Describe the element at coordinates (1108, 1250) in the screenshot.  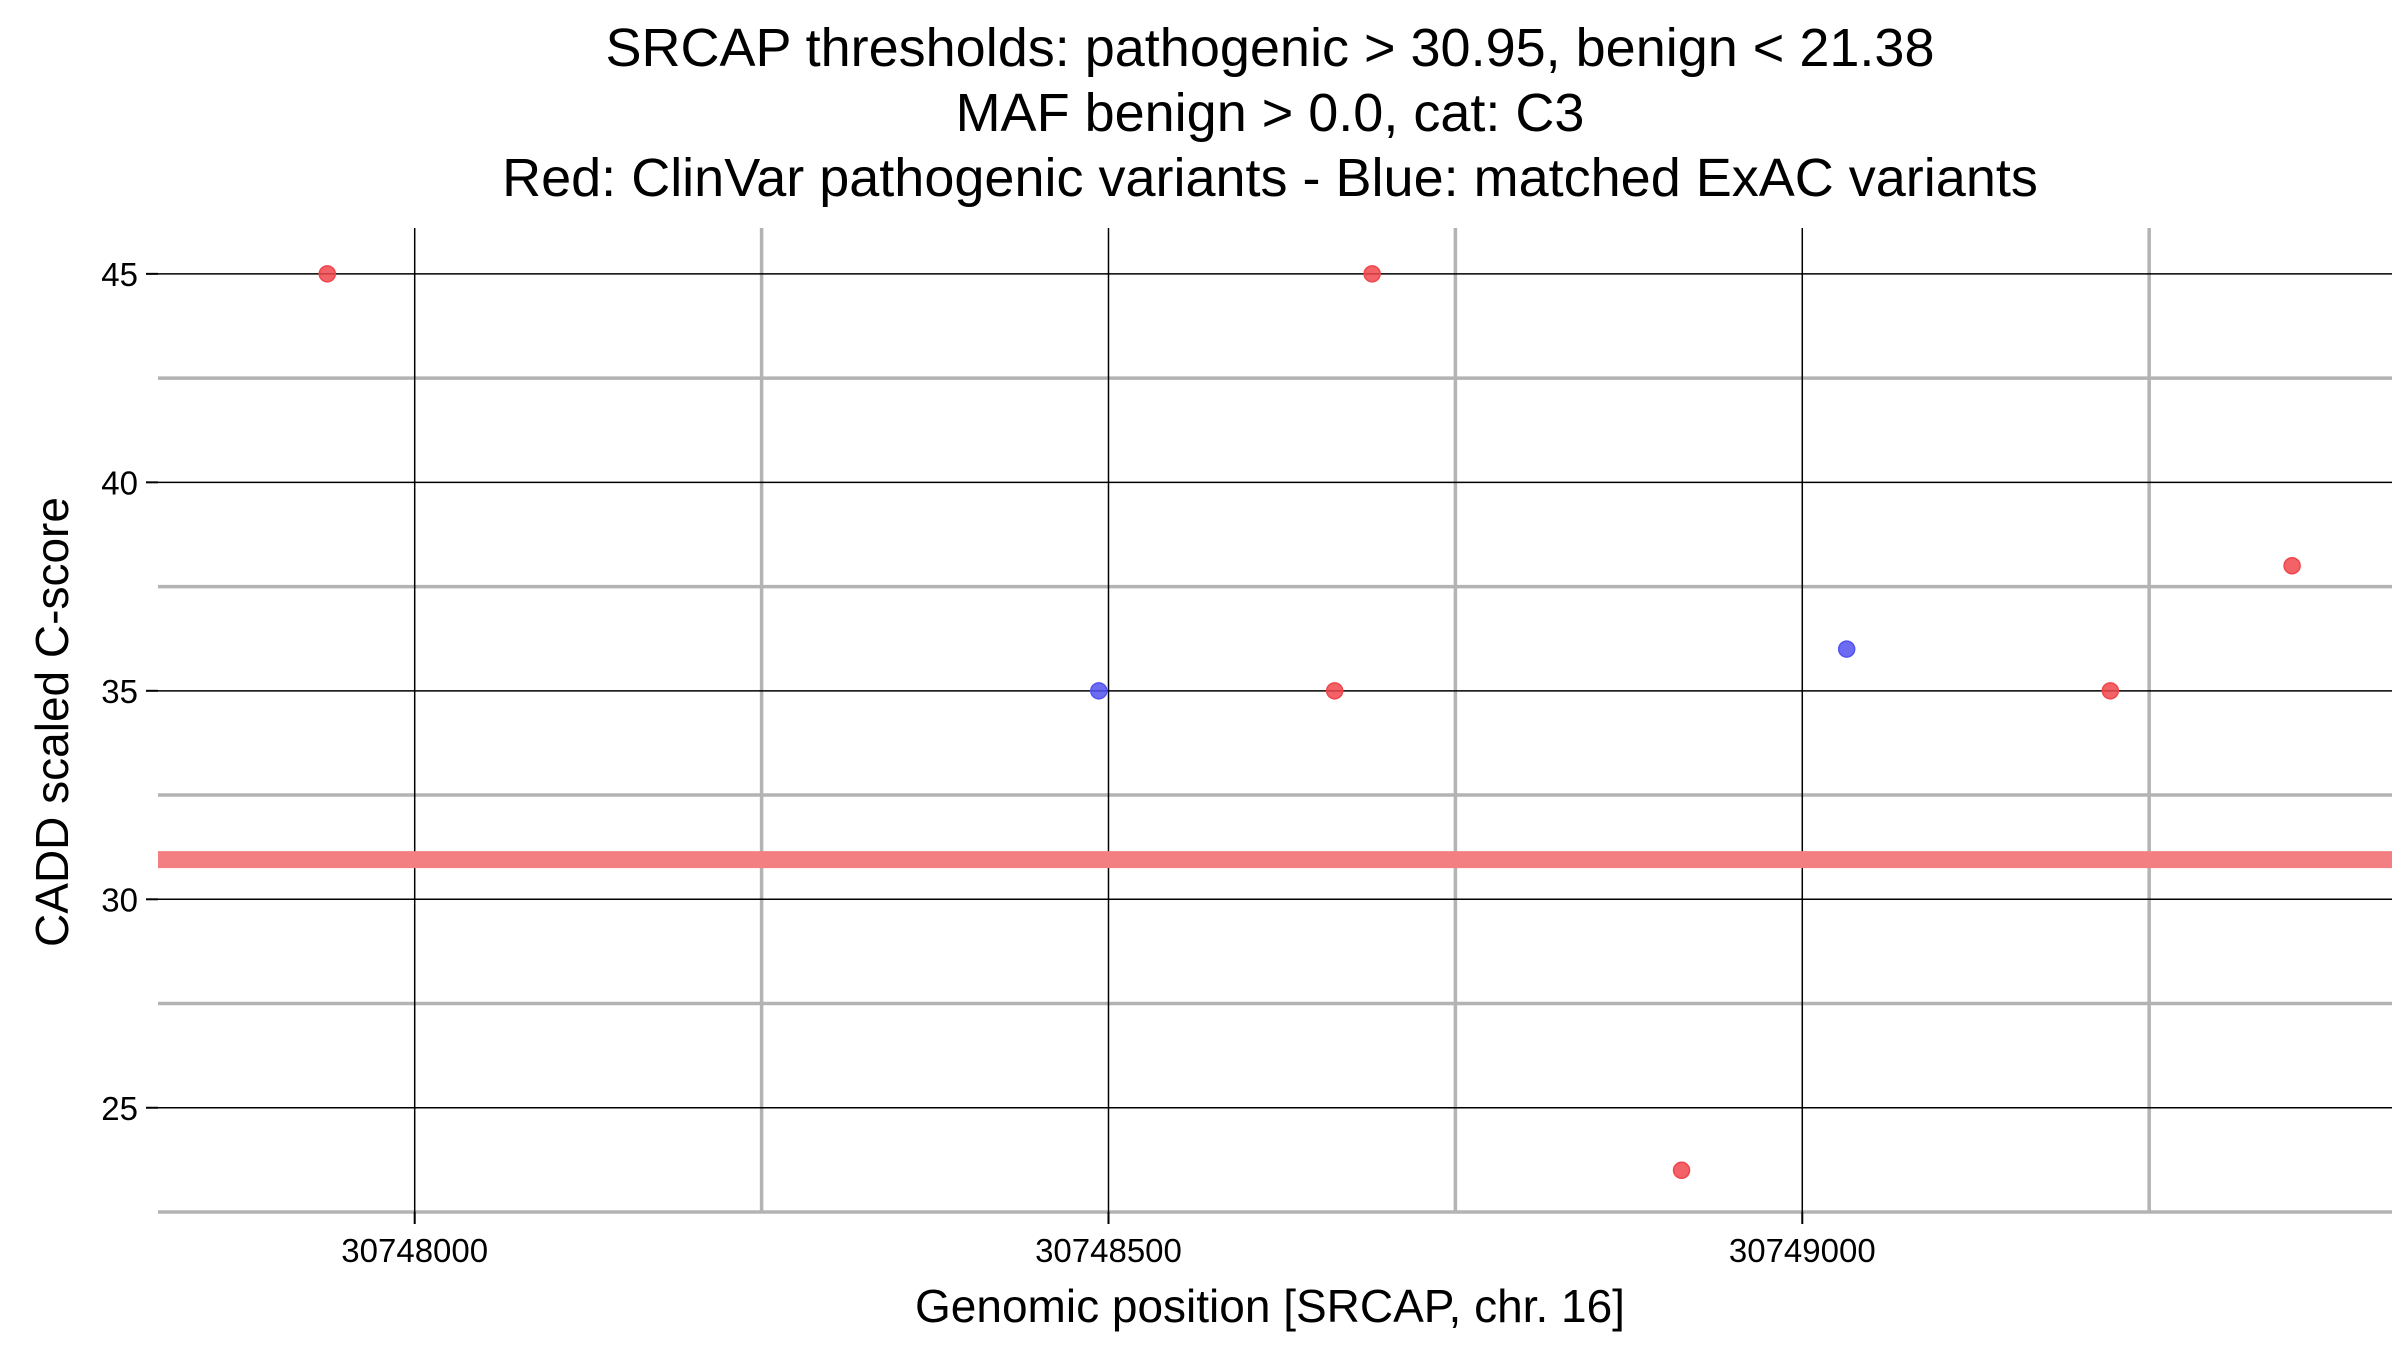
I see `x-tick-label-1: 30748500` at that location.